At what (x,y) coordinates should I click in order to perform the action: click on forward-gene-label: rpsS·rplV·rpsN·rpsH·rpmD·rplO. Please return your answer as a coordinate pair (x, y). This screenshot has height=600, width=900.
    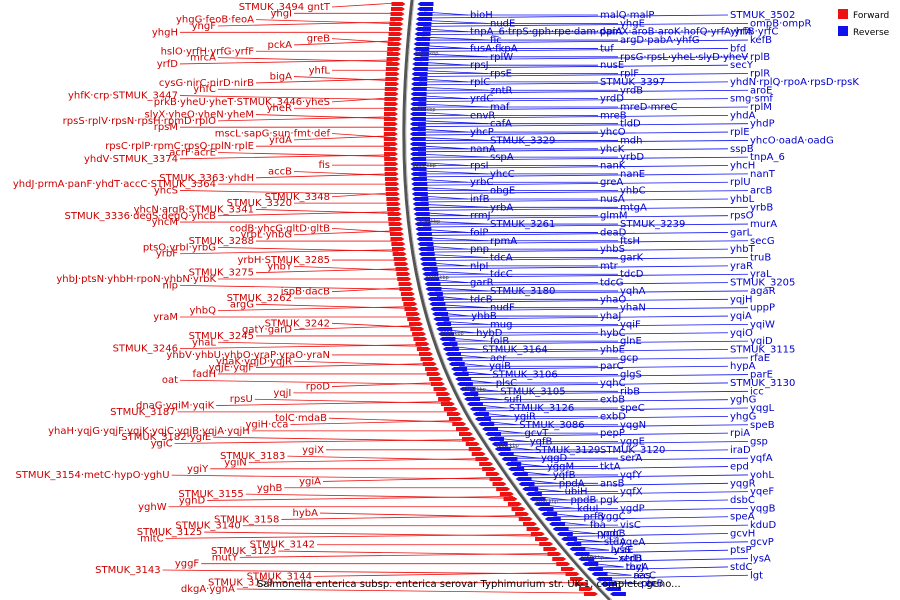
    Looking at the image, I should click on (139, 121).